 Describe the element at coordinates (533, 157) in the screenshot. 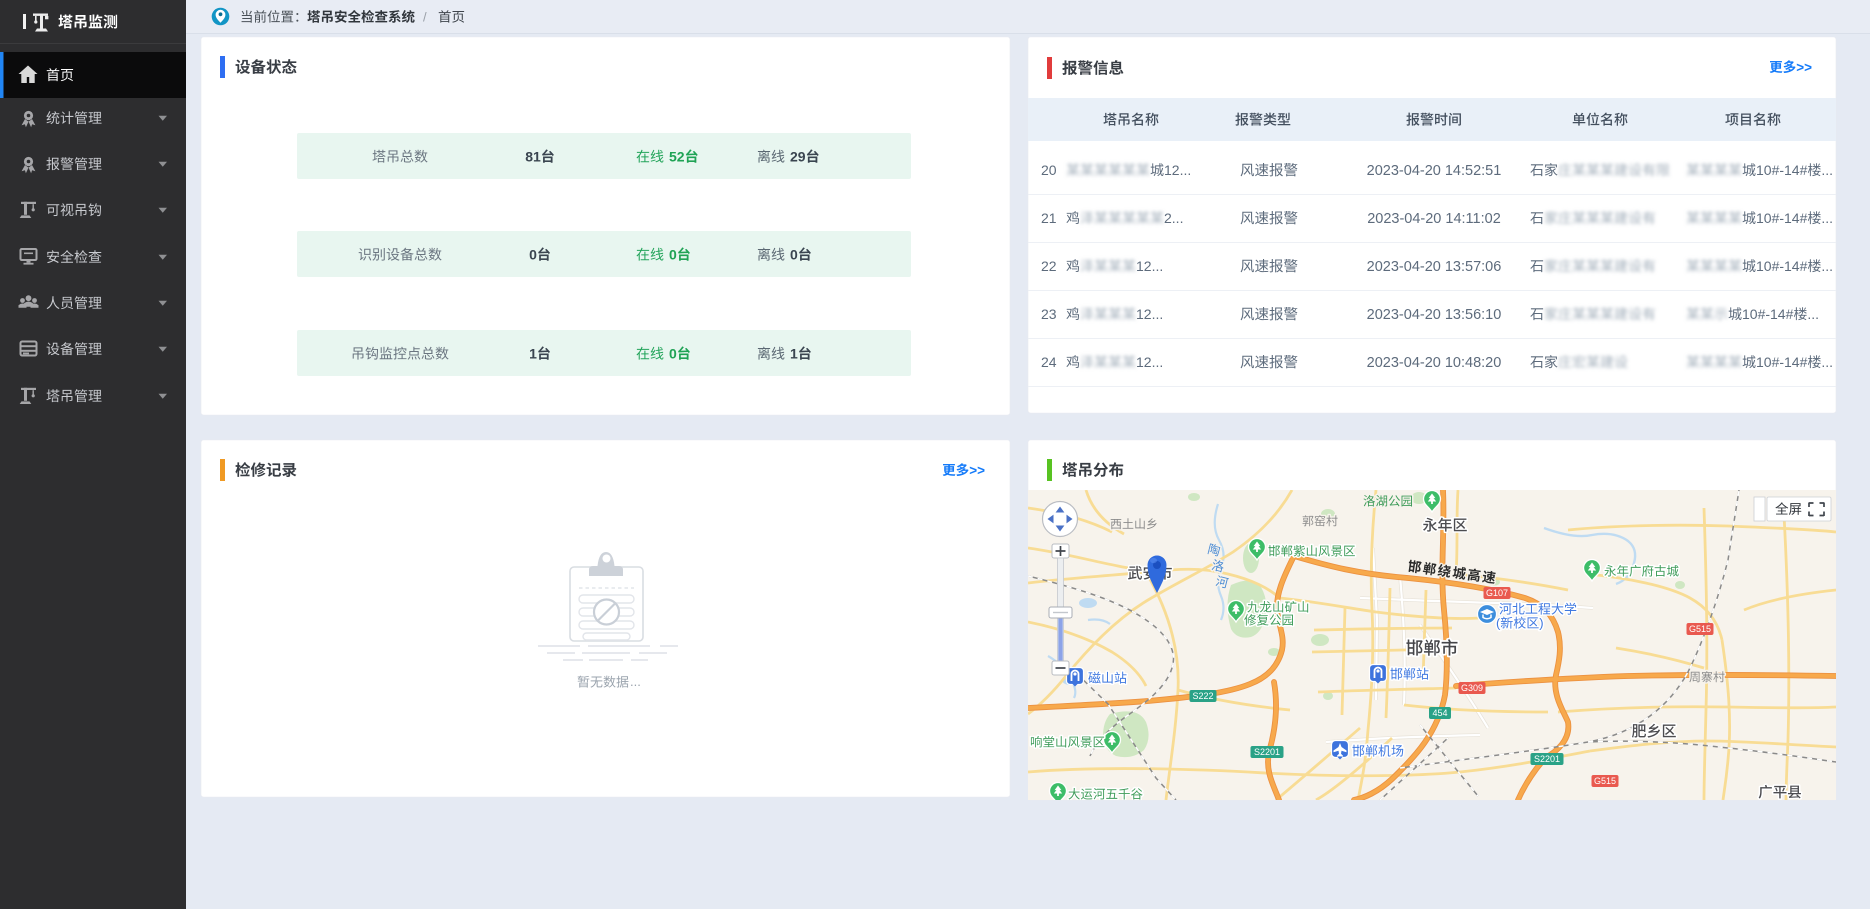

I see `svg-text: 81` at that location.